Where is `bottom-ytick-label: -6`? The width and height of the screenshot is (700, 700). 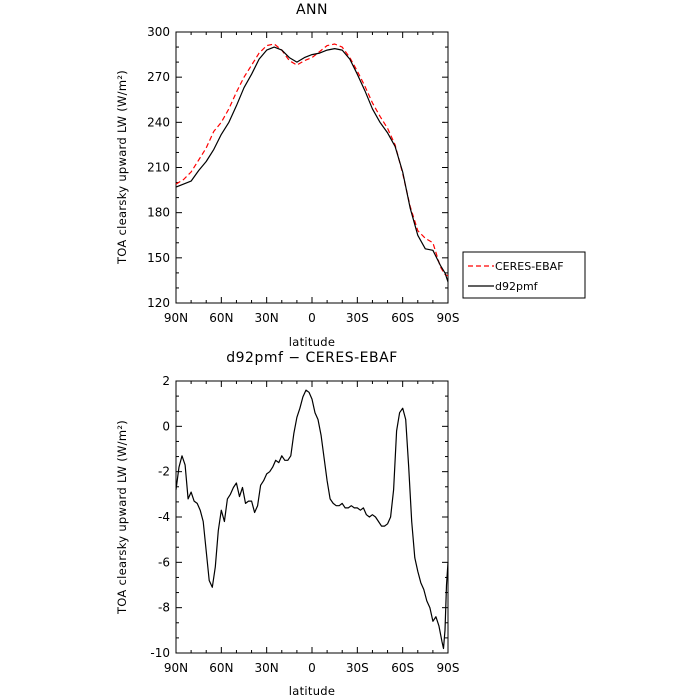
bottom-ytick-label: -6 is located at coordinates (164, 562).